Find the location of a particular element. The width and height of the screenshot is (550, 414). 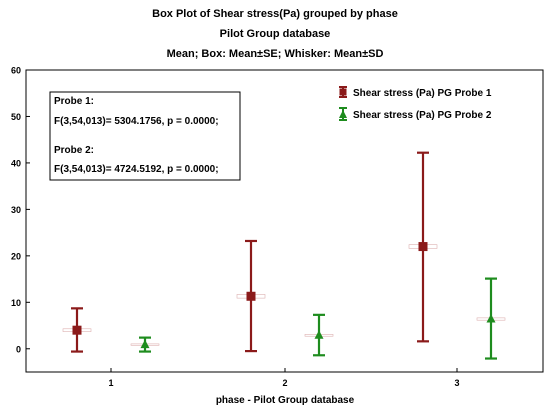

y-tick-label-6: 60 is located at coordinates (16, 71).